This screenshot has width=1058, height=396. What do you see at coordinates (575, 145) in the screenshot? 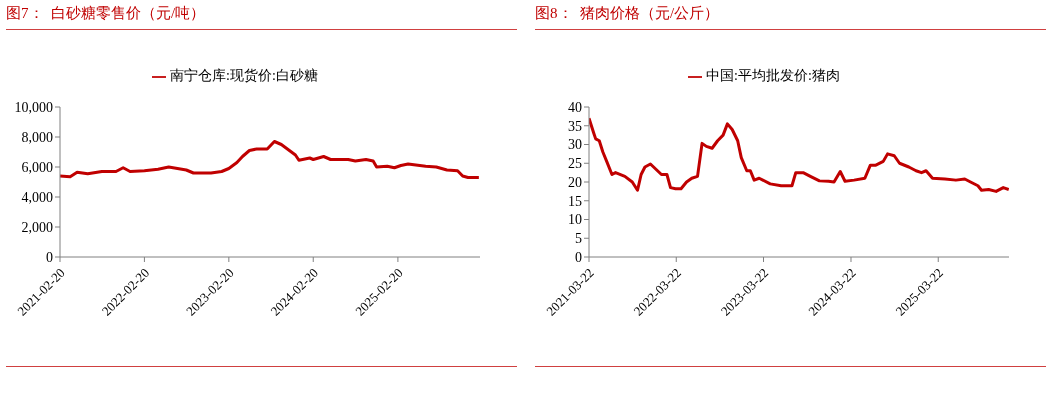
I see `y-tick-label: 30` at bounding box center [575, 145].